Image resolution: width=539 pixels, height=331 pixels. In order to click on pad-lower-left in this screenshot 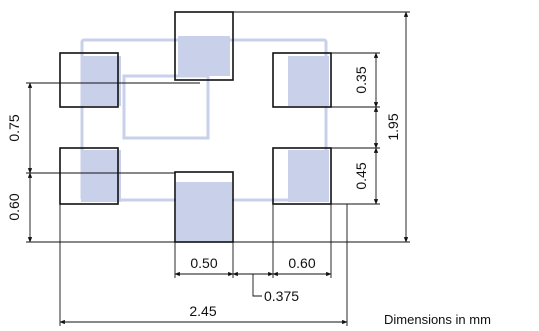, I will do `click(89, 176)`.